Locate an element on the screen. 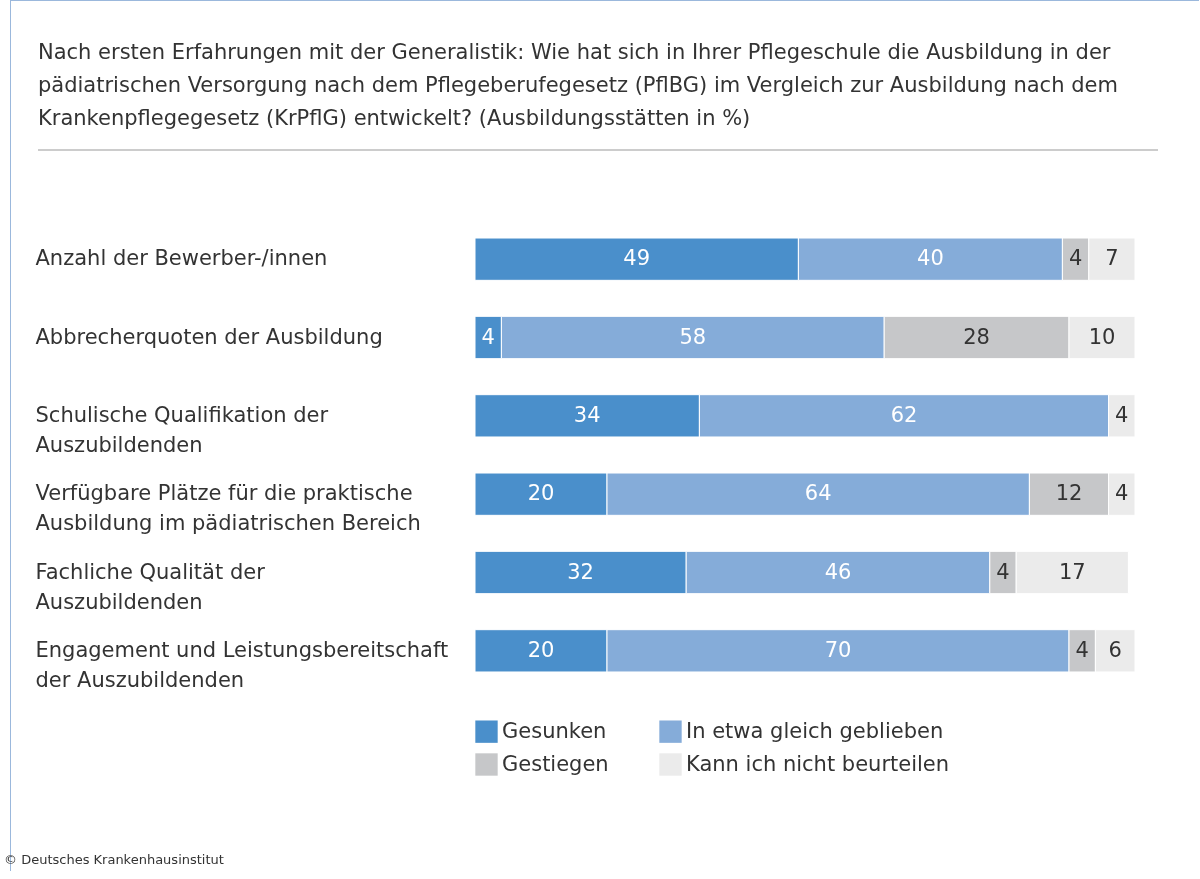 This screenshot has width=1200, height=879. y-tick-label: Engagement und Leistungsbereitschaft der Auszubildenden is located at coordinates (242, 664).